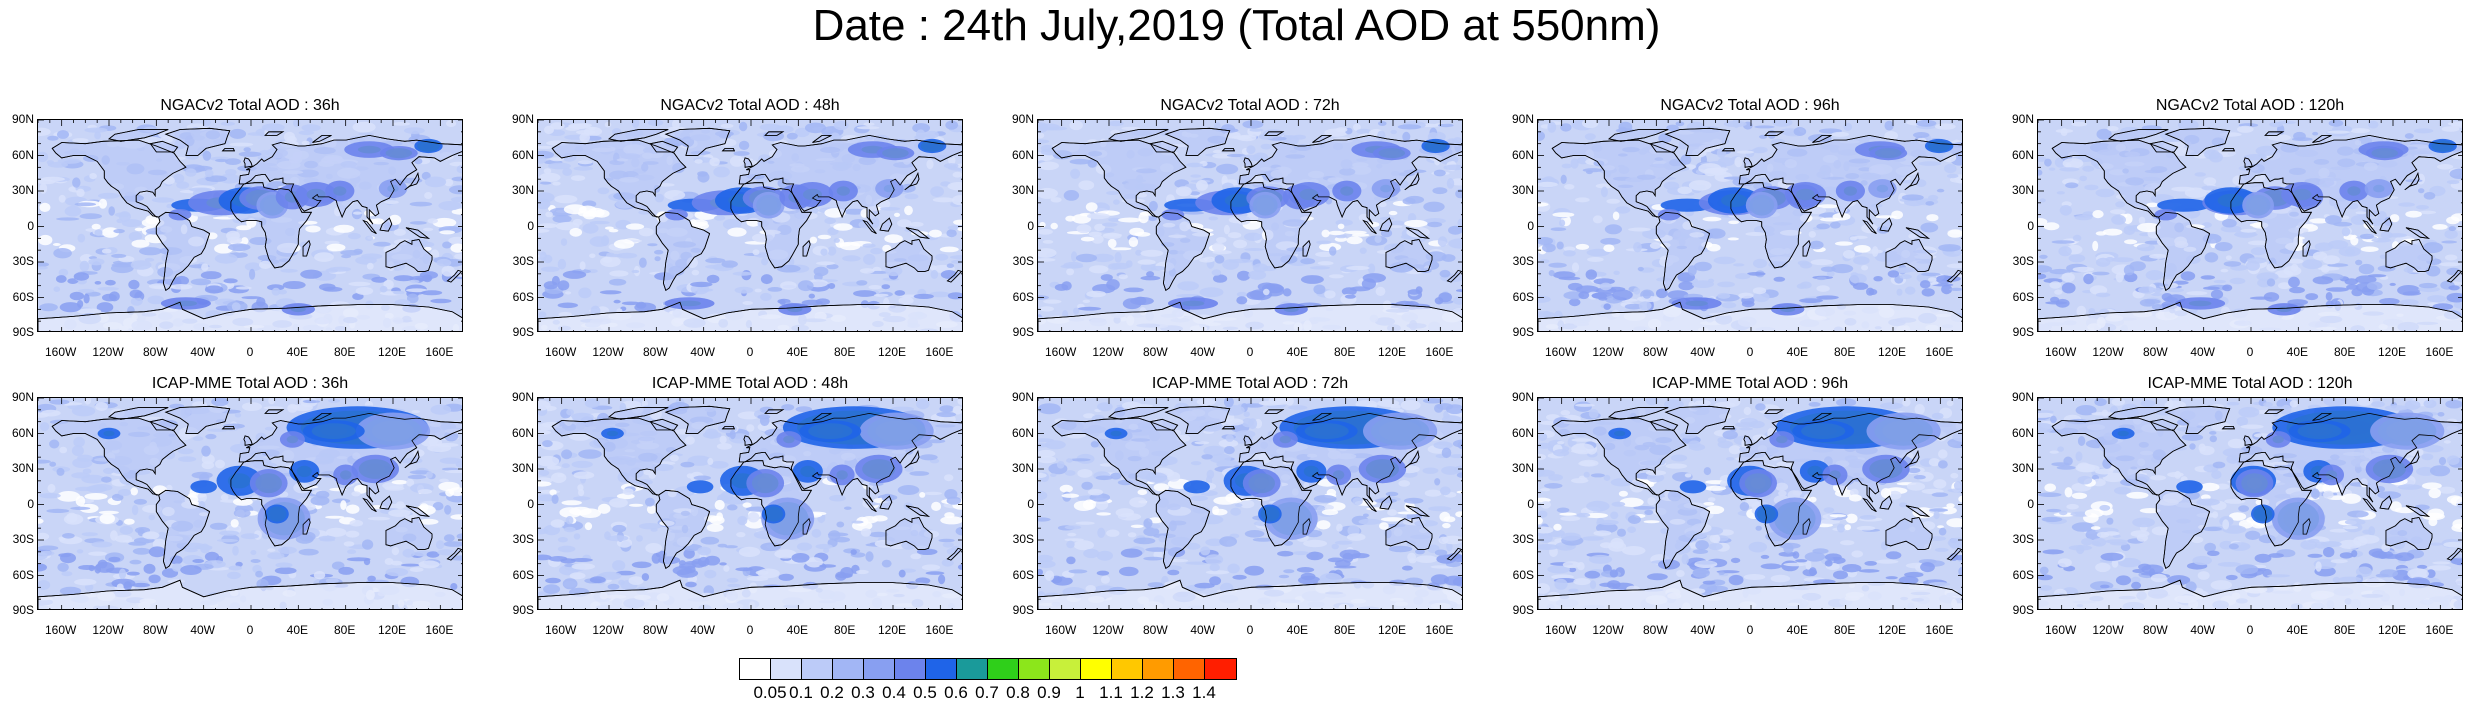 This screenshot has width=2473, height=702. What do you see at coordinates (250, 106) in the screenshot?
I see `panel-title: NGACv2 Total AOD : 36h` at bounding box center [250, 106].